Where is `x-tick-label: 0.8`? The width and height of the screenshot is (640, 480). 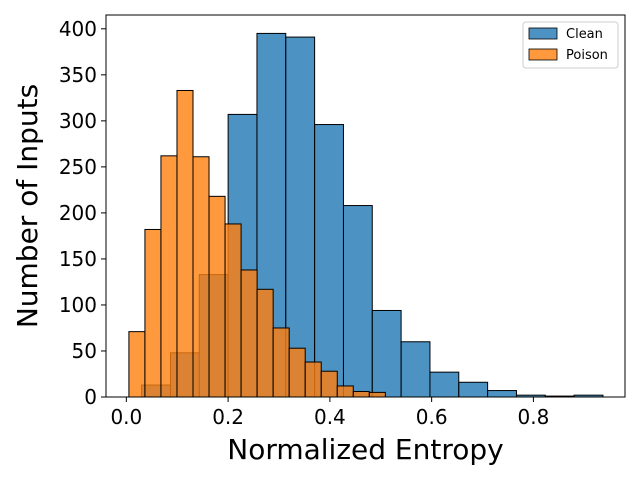
x-tick-label: 0.8 is located at coordinates (534, 417).